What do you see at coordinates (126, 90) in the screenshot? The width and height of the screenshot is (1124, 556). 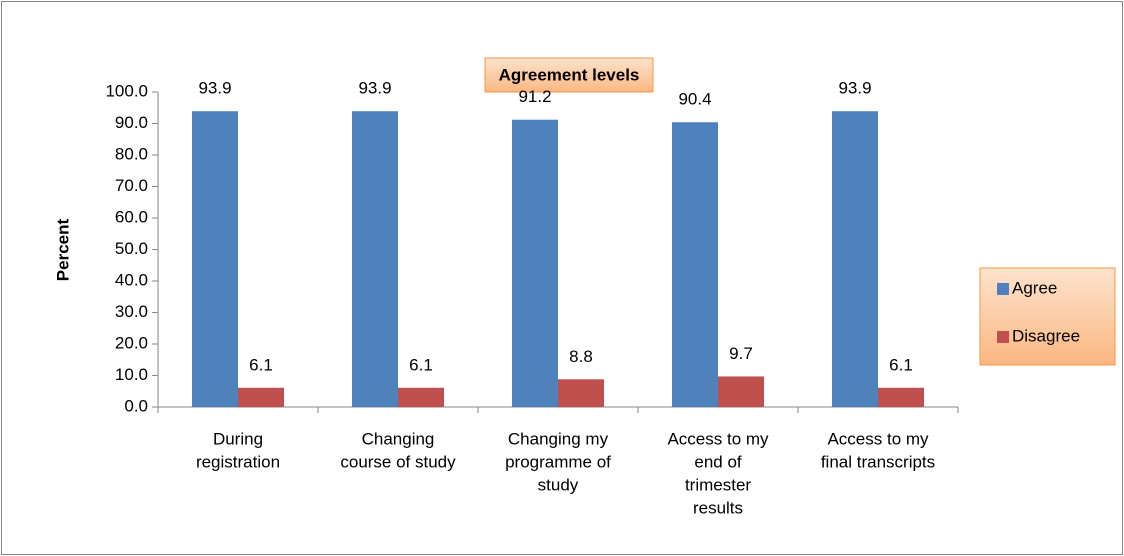 I see `y-tick-label: 100.0` at bounding box center [126, 90].